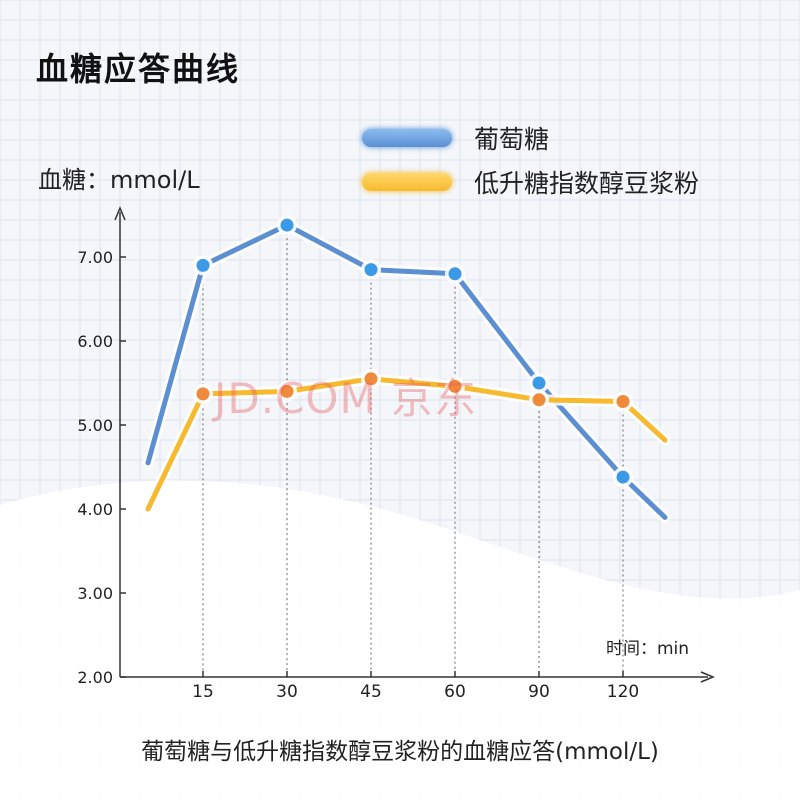 This screenshot has width=800, height=800. I want to click on y-axis-label: 血糖：mmol/L, so click(119, 180).